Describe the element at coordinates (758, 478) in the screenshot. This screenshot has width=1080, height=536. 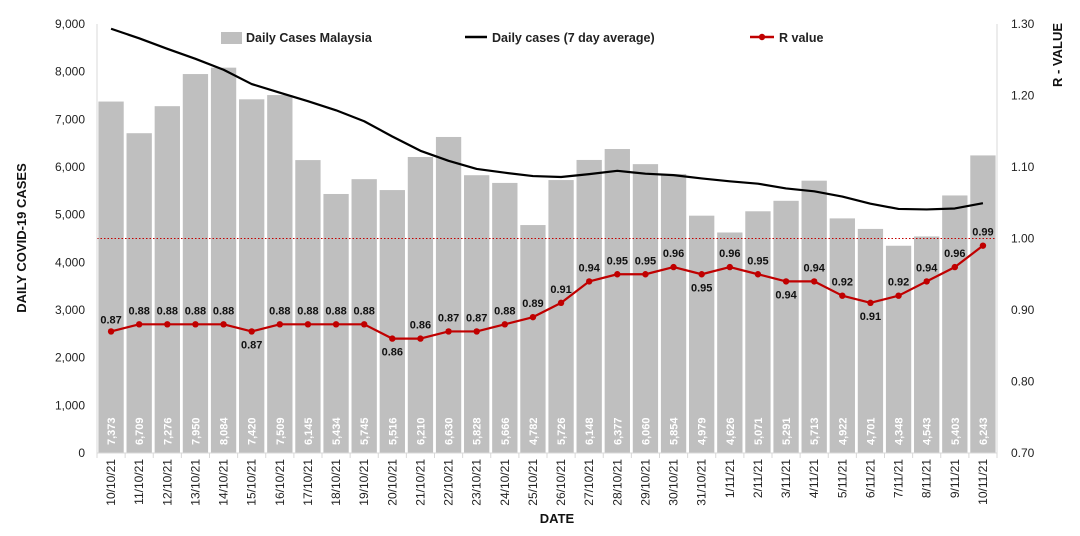
I see `x-tick-label: 2/11/21` at that location.